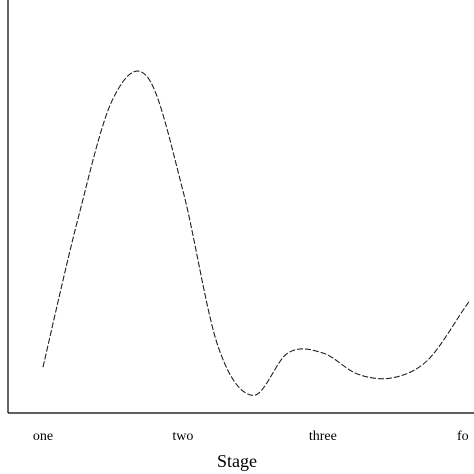 This screenshot has height=474, width=474. I want to click on x-tick-label: two, so click(182, 436).